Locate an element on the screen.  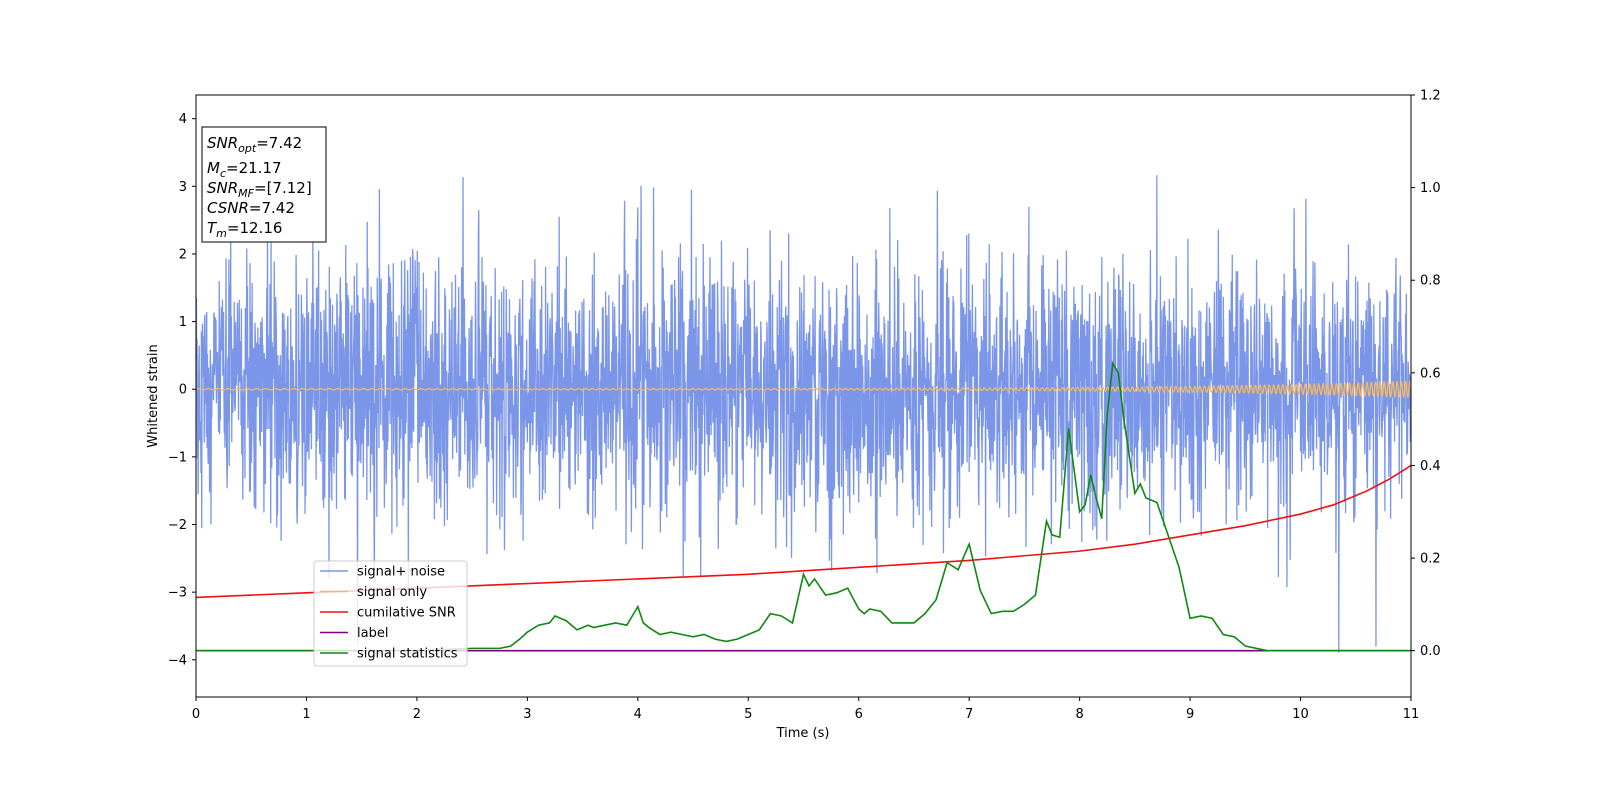
annotation-line: SNRMF=[7.12] is located at coordinates (259, 189).